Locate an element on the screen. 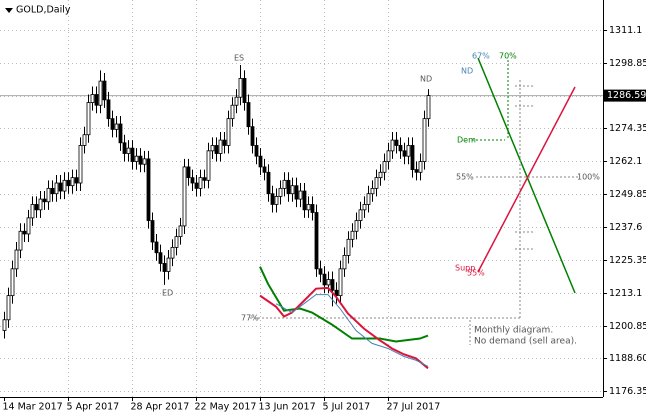  annotation: ND is located at coordinates (467, 71).